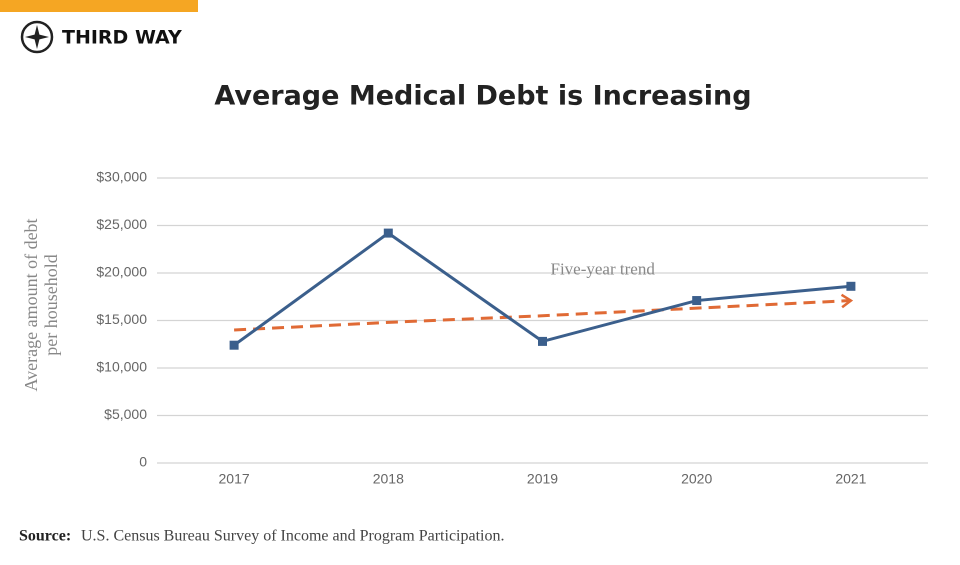 This screenshot has width=960, height=565. Describe the element at coordinates (847, 301) in the screenshot. I see `trend-arrowhead` at that location.